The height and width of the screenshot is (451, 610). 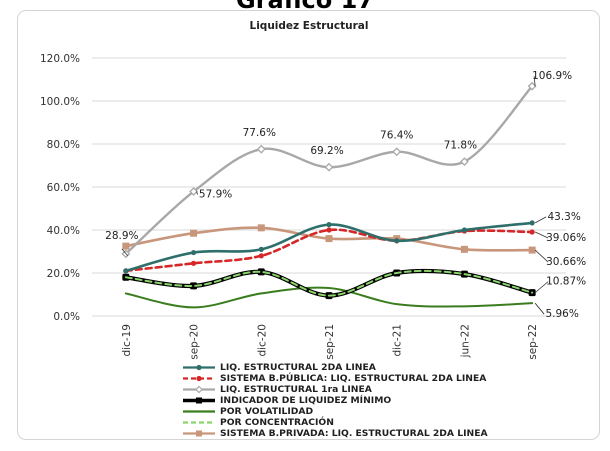 What do you see at coordinates (398, 340) in the screenshot?
I see `x-tick-label: dic-21` at bounding box center [398, 340].